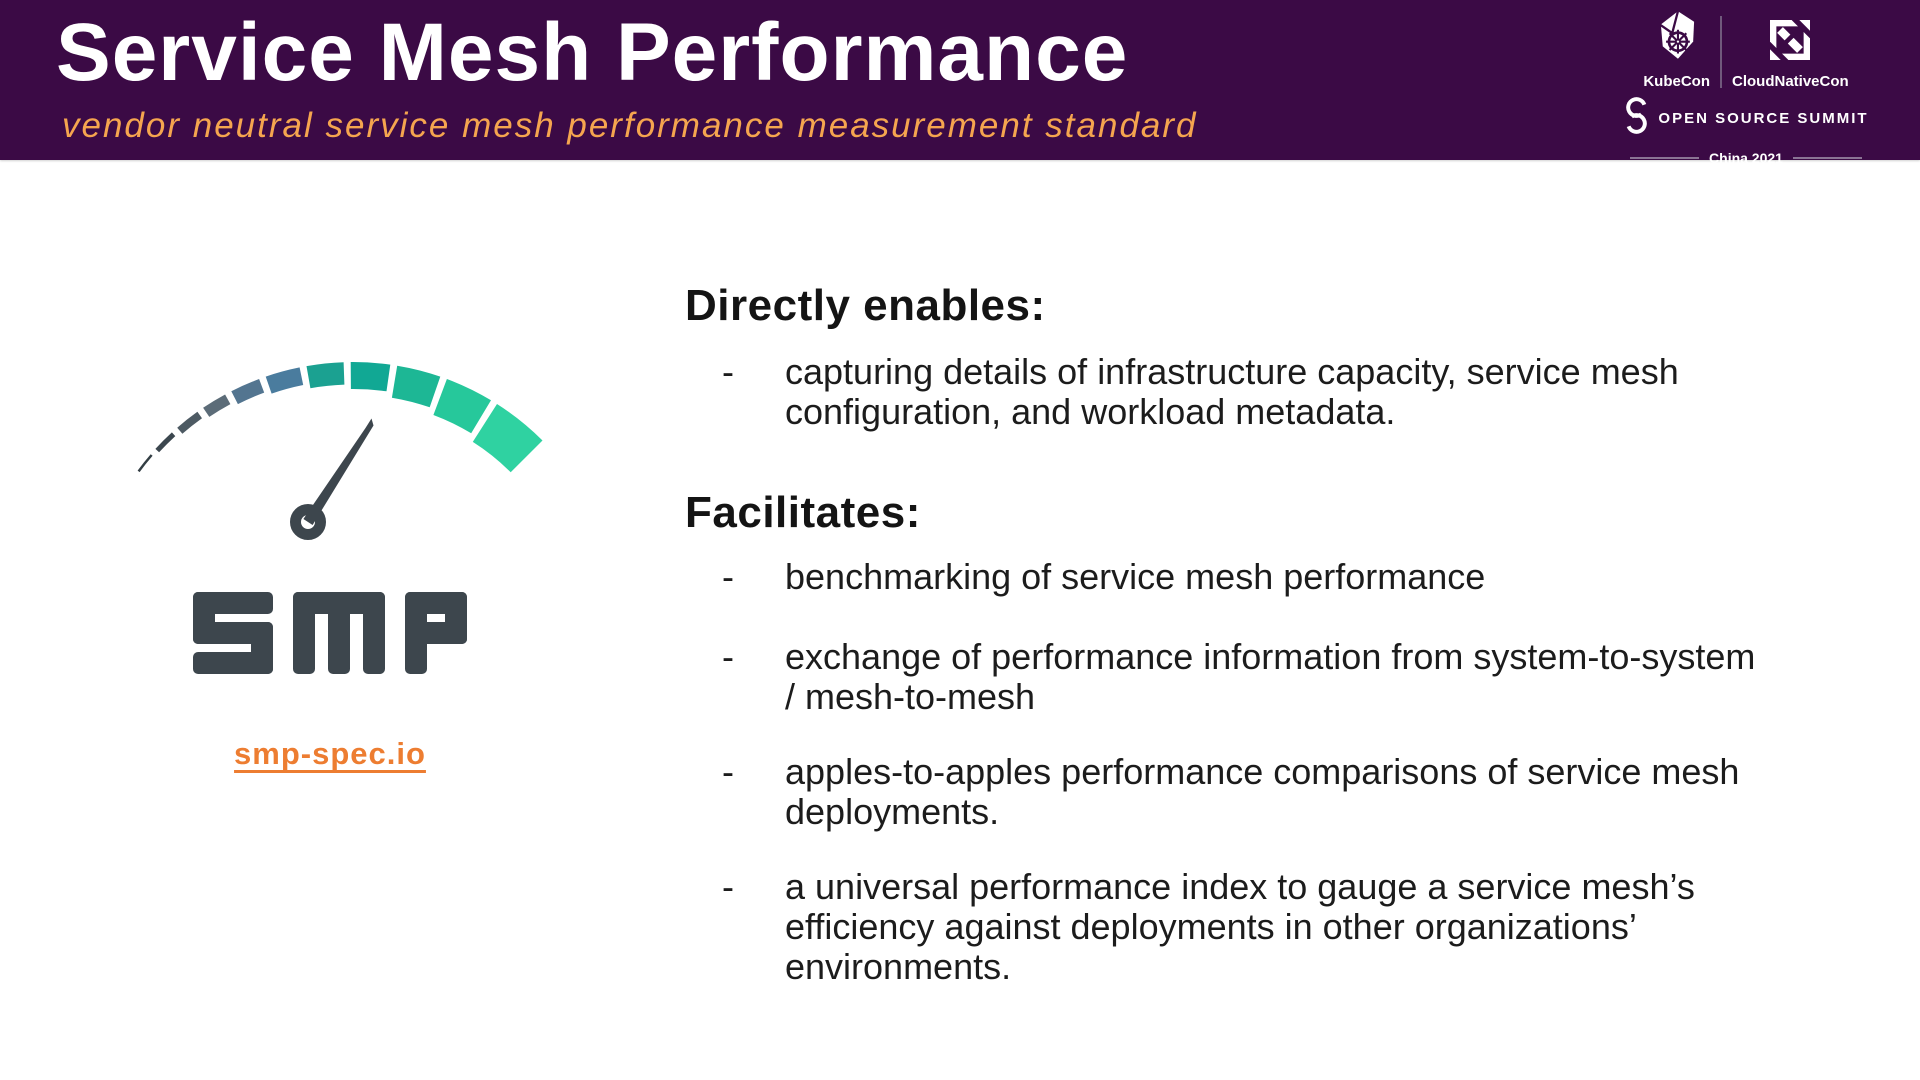 This screenshot has height=1080, width=1920. I want to click on section-heading-facilitates: Facilitates:, so click(803, 512).